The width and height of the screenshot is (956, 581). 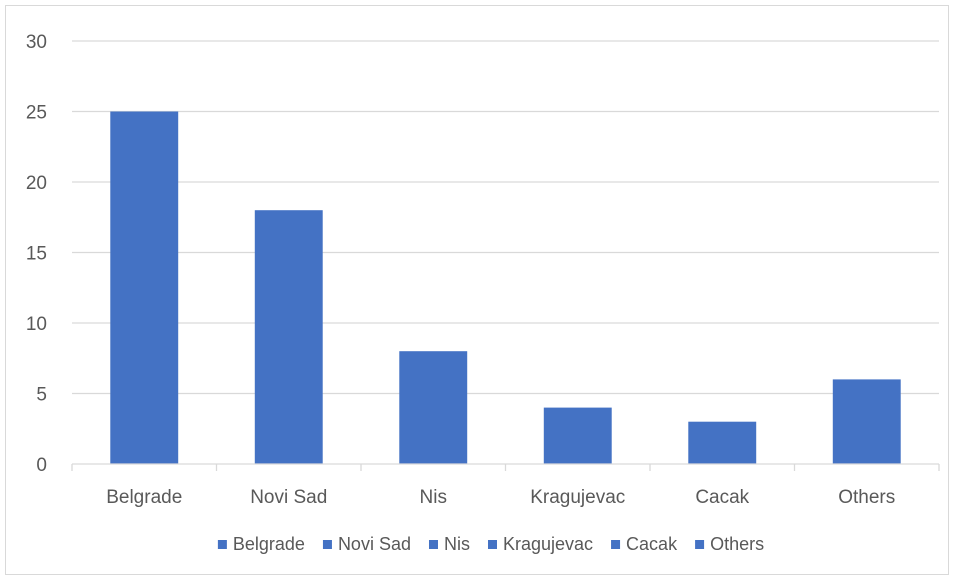 I want to click on legend-item: Kragujevac, so click(x=540, y=544).